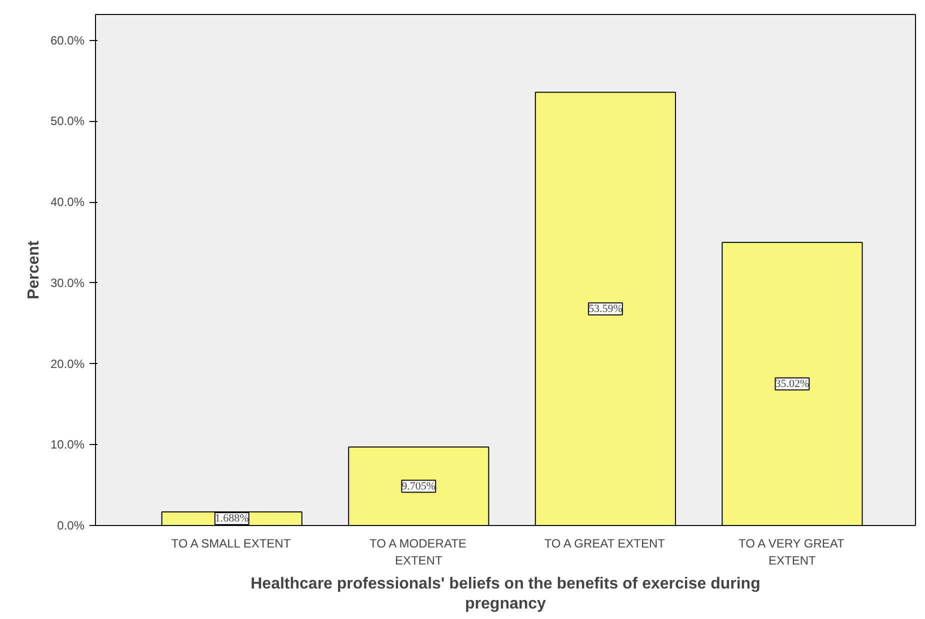 This screenshot has height=619, width=925. What do you see at coordinates (67, 202) in the screenshot?
I see `y-tick-label: 40.0%` at bounding box center [67, 202].